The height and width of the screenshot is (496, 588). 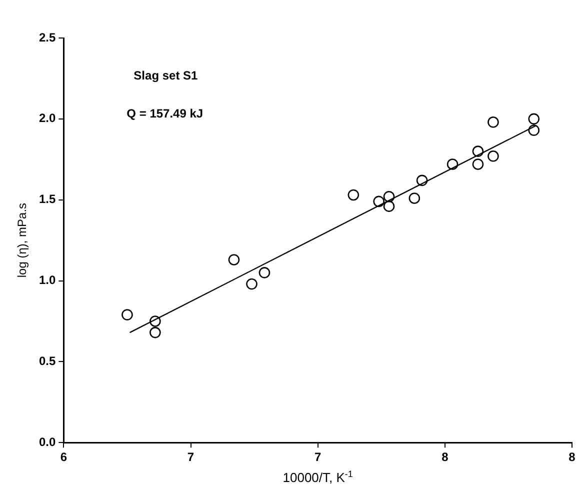 What do you see at coordinates (165, 113) in the screenshot?
I see `annotation: Q = 157.49 kJ` at bounding box center [165, 113].